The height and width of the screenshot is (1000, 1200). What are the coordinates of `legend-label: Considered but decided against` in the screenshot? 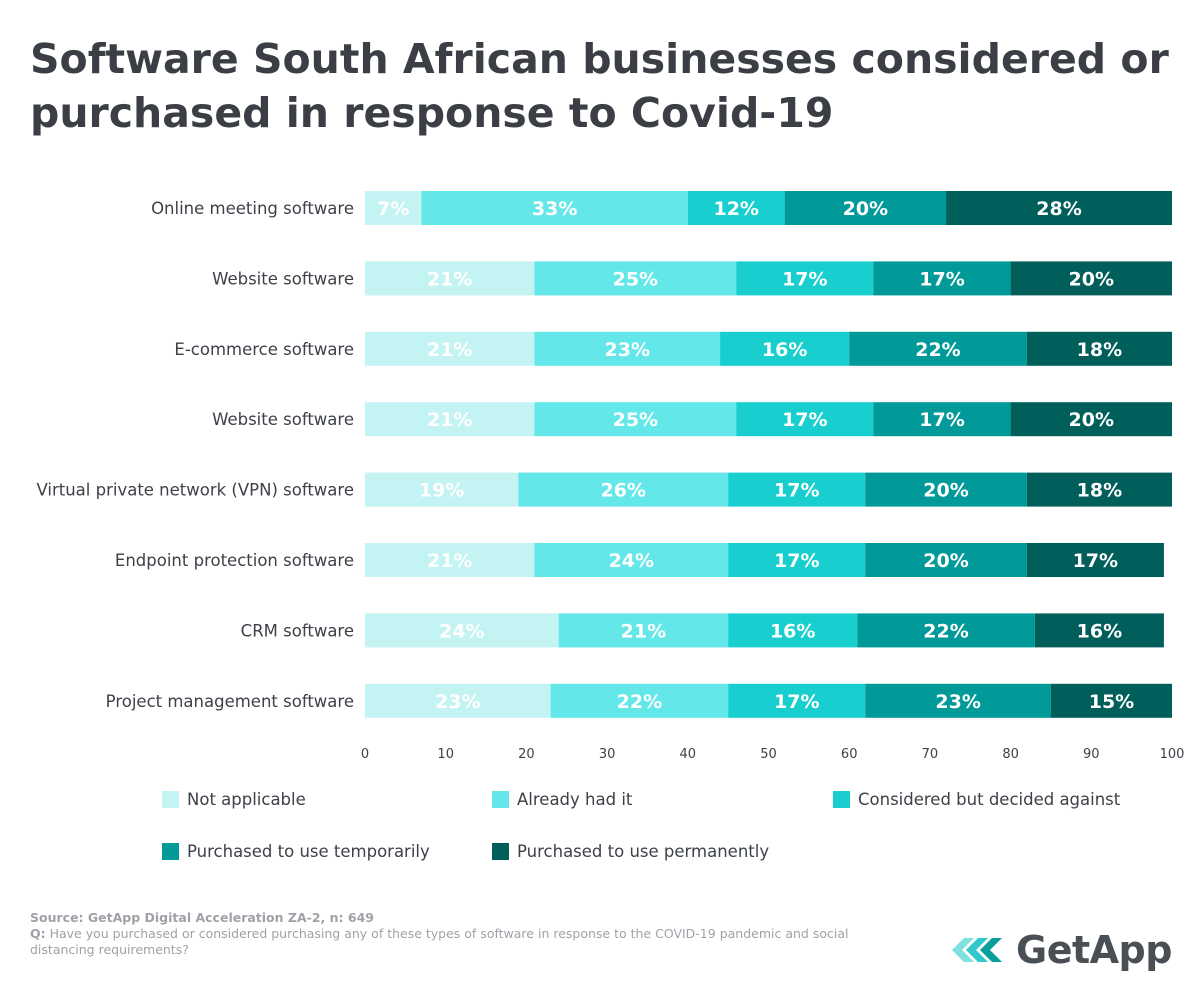 It's located at (989, 799).